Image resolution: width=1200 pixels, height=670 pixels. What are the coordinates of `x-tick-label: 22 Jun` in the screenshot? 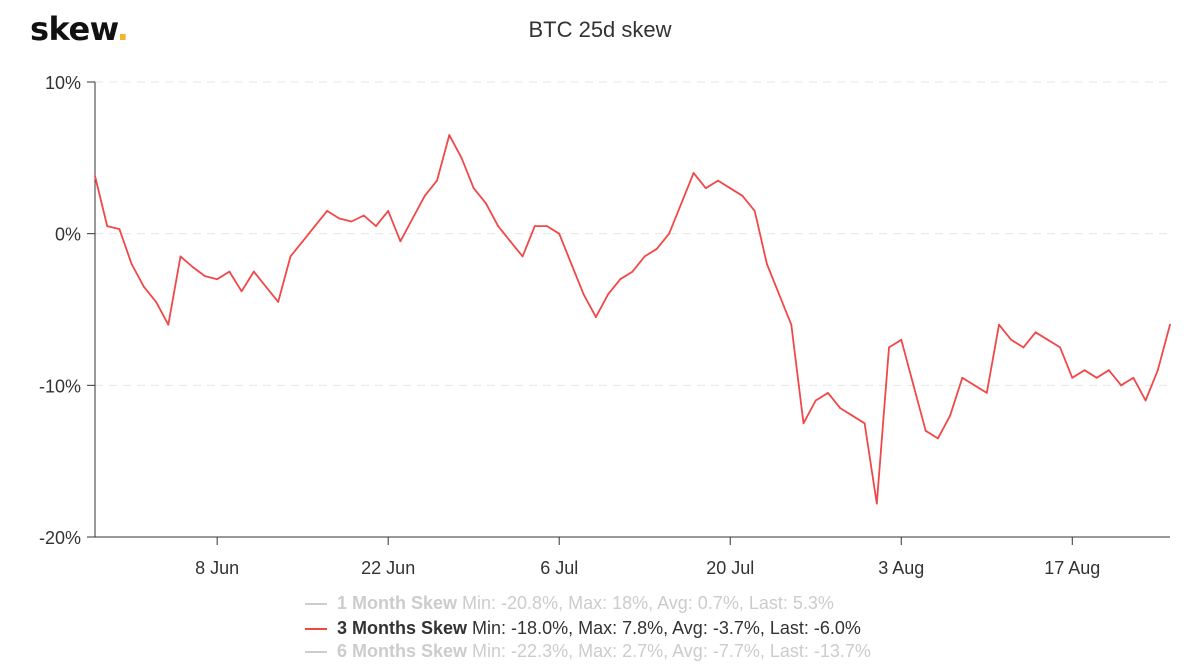 It's located at (388, 568).